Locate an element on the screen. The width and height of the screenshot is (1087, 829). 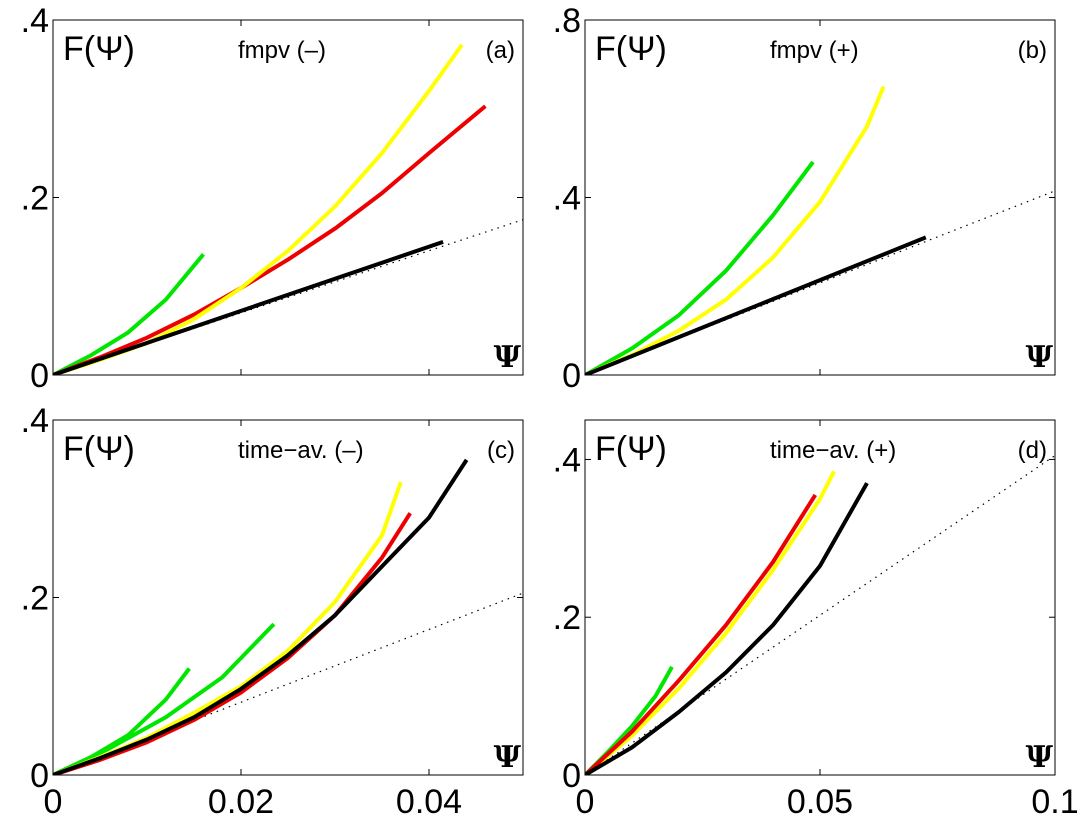
panel-title: time−av. (–) is located at coordinates (301, 450).